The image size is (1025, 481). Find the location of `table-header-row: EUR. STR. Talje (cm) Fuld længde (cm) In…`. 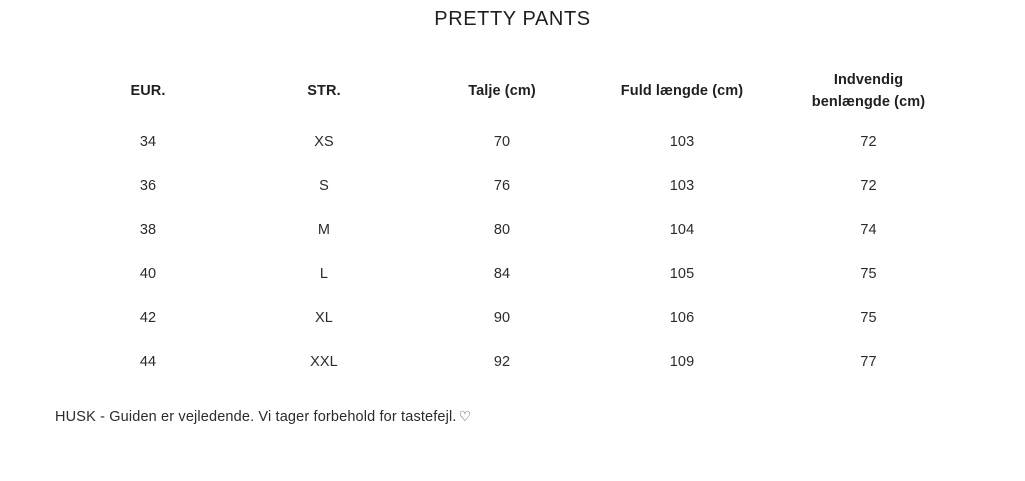

table-header-row: EUR. STR. Talje (cm) Fuld længde (cm) In… is located at coordinates (512, 91).